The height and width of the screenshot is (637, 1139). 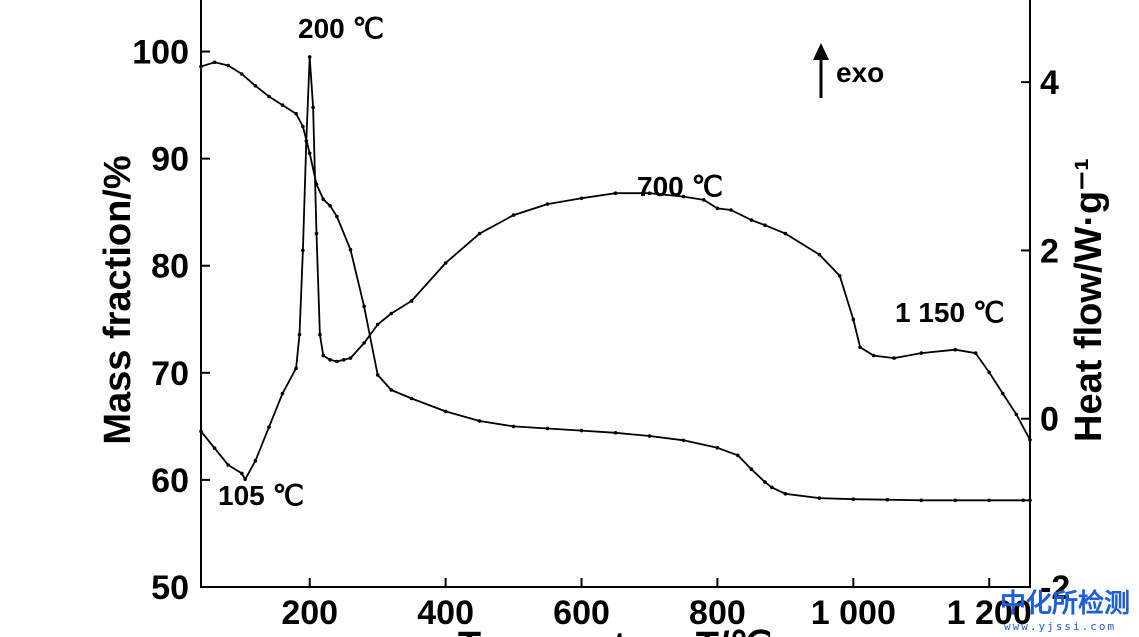 What do you see at coordinates (171, 320) in the screenshot?
I see `left-y-axis-ticks: 50 60 70 80 90 100` at bounding box center [171, 320].